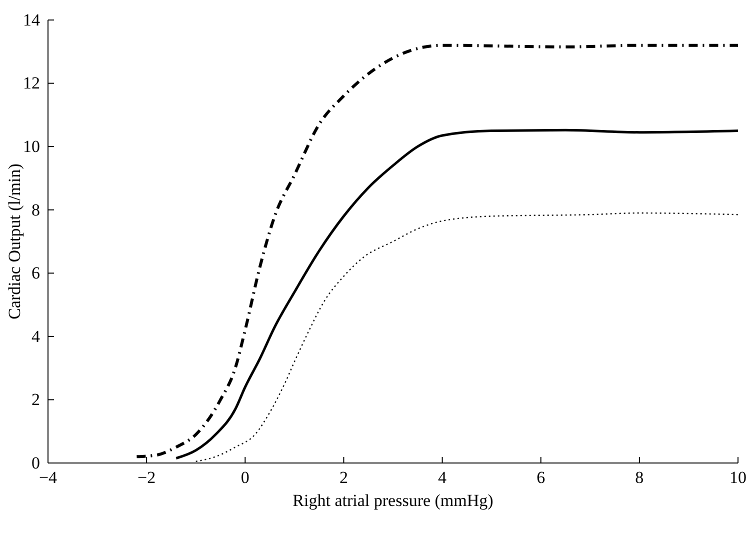 This screenshot has width=756, height=547. Describe the element at coordinates (541, 478) in the screenshot. I see `x-tick-label: 6` at that location.